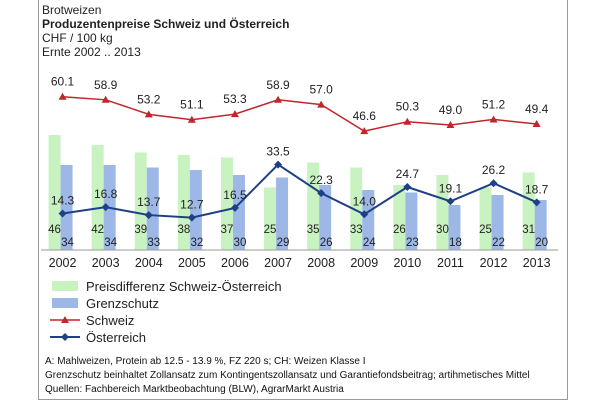 The width and height of the screenshot is (606, 402). Describe the element at coordinates (537, 109) in the screenshot. I see `label-schweiz: 49.4` at that location.